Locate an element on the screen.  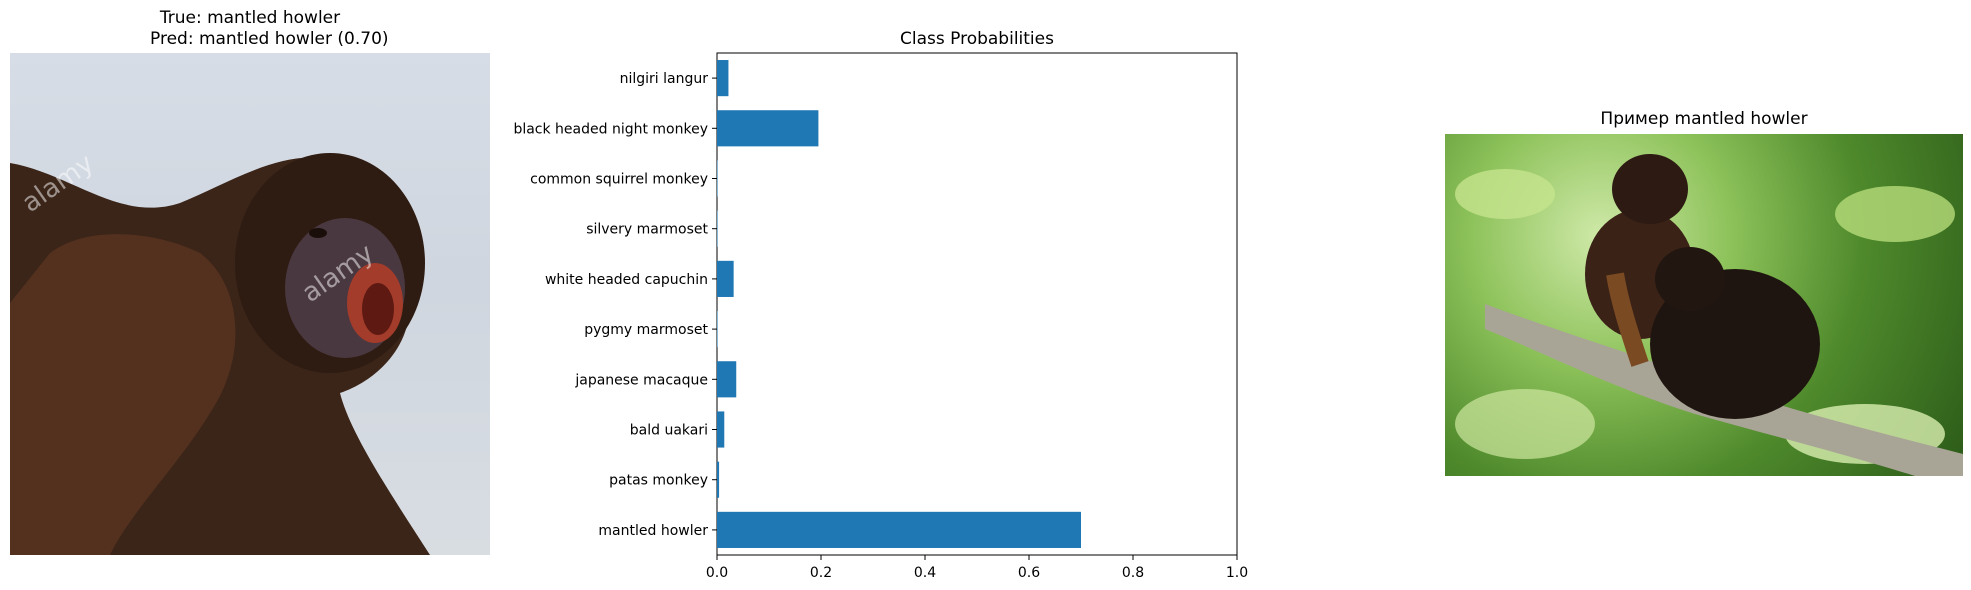
x-tick-label: 0.6 is located at coordinates (1029, 573).